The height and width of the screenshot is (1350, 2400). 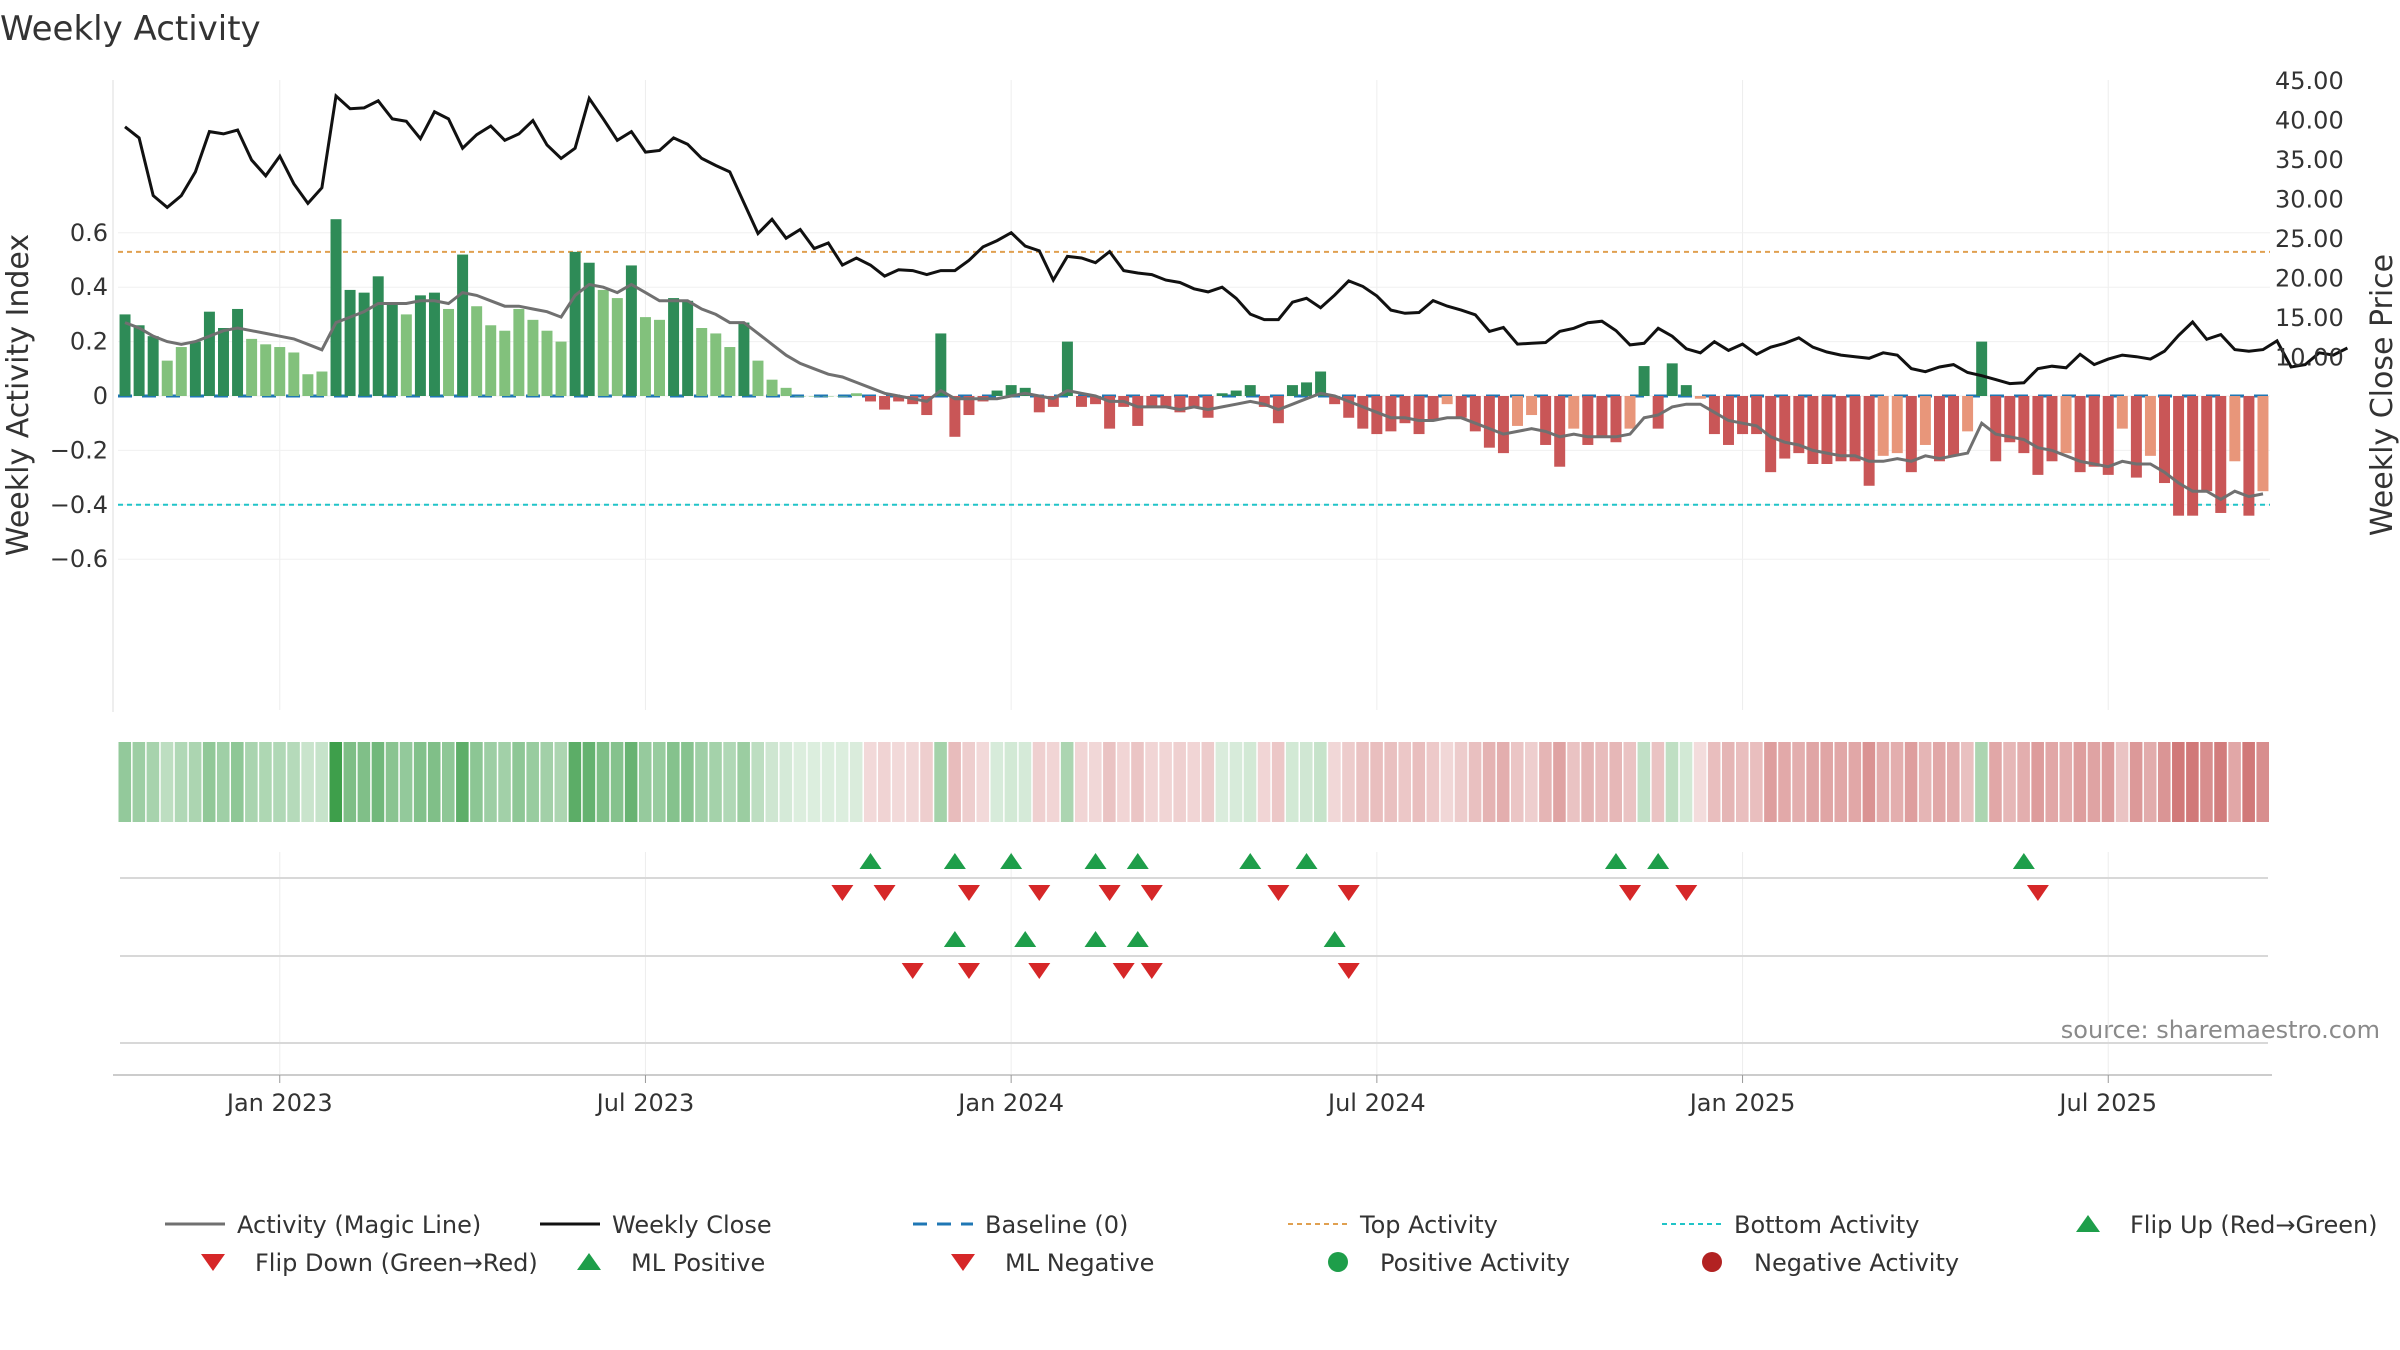 I want to click on y2-tick-label: 15.00, so click(x=2309, y=318).